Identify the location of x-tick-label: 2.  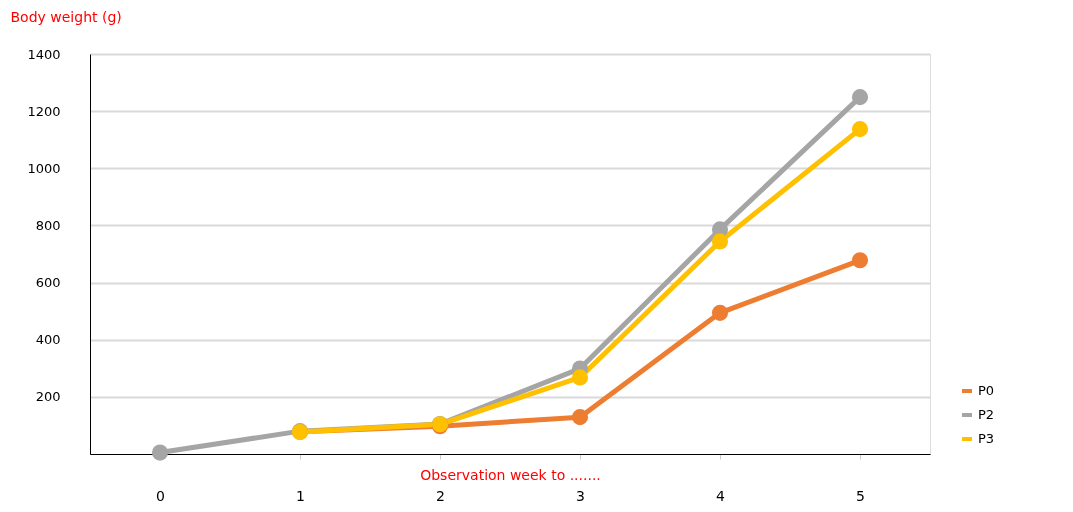
(440, 495).